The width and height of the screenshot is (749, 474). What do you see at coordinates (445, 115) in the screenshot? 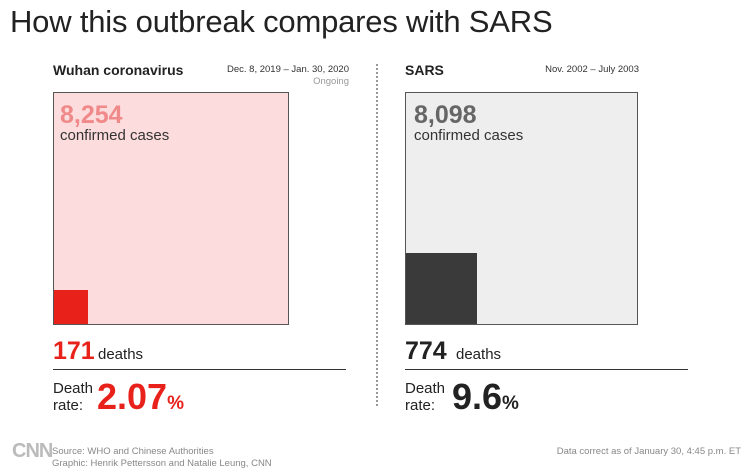
I see `sars-cases-value: 8,098` at bounding box center [445, 115].